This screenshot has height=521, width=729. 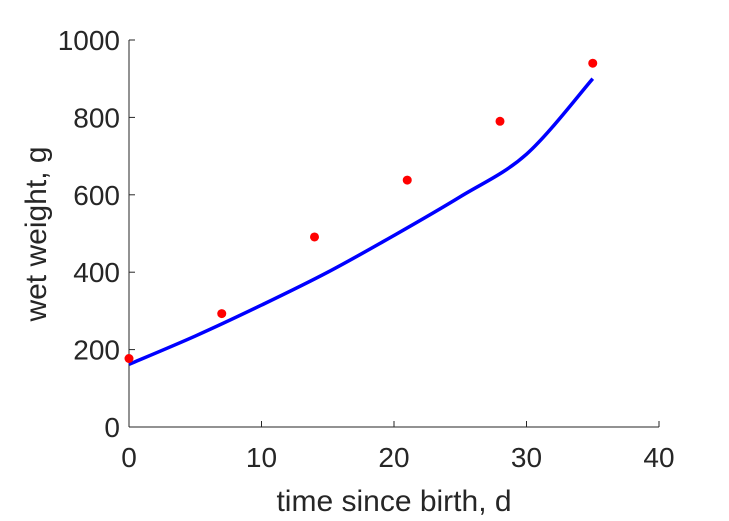 What do you see at coordinates (658, 457) in the screenshot?
I see `x-tick-label: 40` at bounding box center [658, 457].